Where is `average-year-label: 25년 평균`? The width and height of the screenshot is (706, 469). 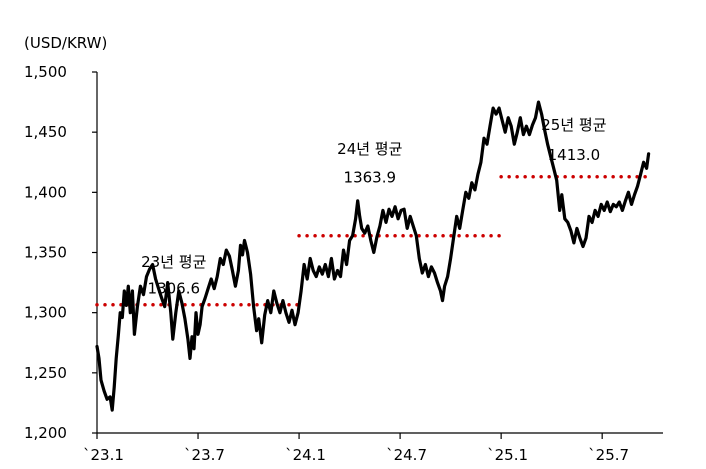
average-year-label: 25년 평균 is located at coordinates (573, 125).